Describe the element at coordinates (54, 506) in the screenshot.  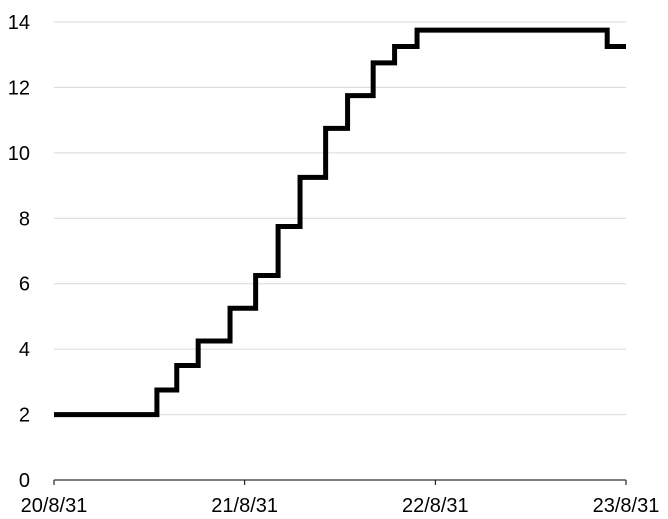
I see `x-tick-label: 20/8/31` at that location.